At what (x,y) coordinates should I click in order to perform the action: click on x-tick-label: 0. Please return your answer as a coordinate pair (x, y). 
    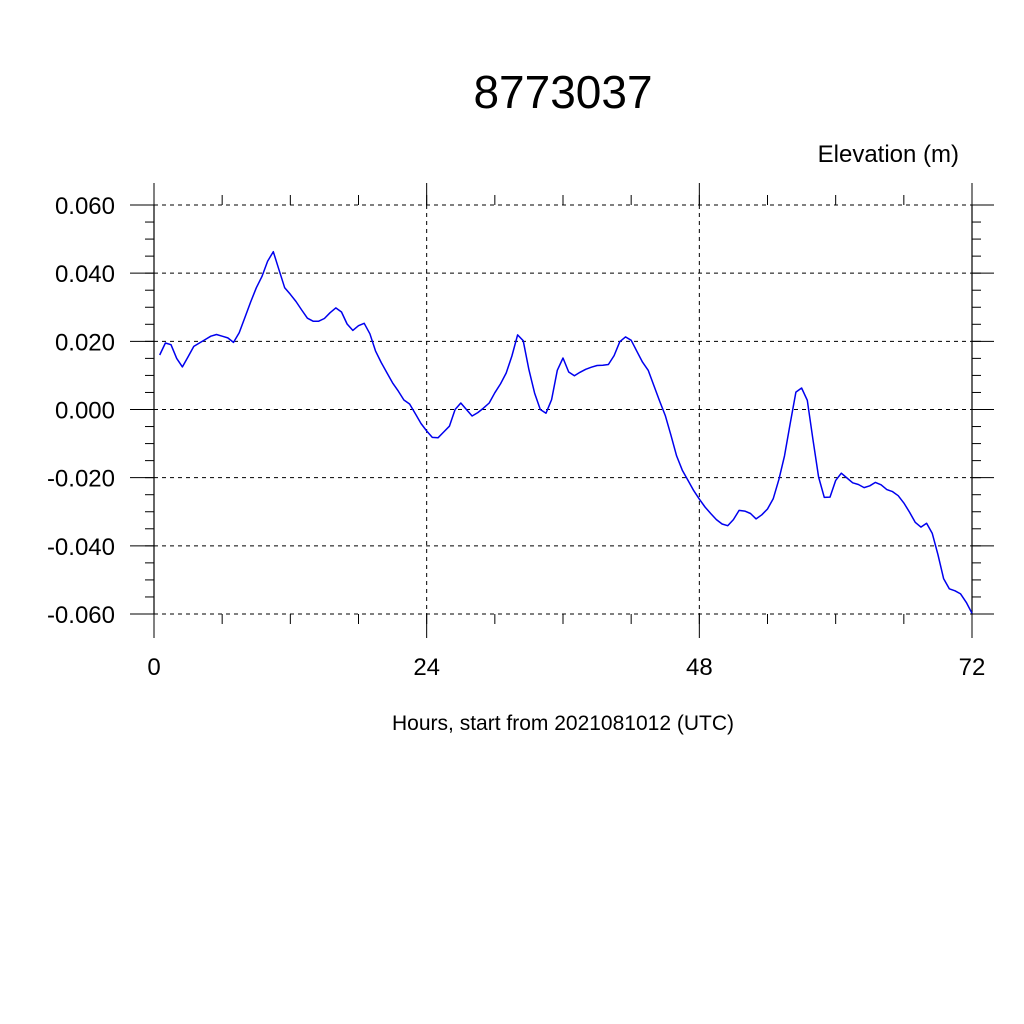
    Looking at the image, I should click on (153, 667).